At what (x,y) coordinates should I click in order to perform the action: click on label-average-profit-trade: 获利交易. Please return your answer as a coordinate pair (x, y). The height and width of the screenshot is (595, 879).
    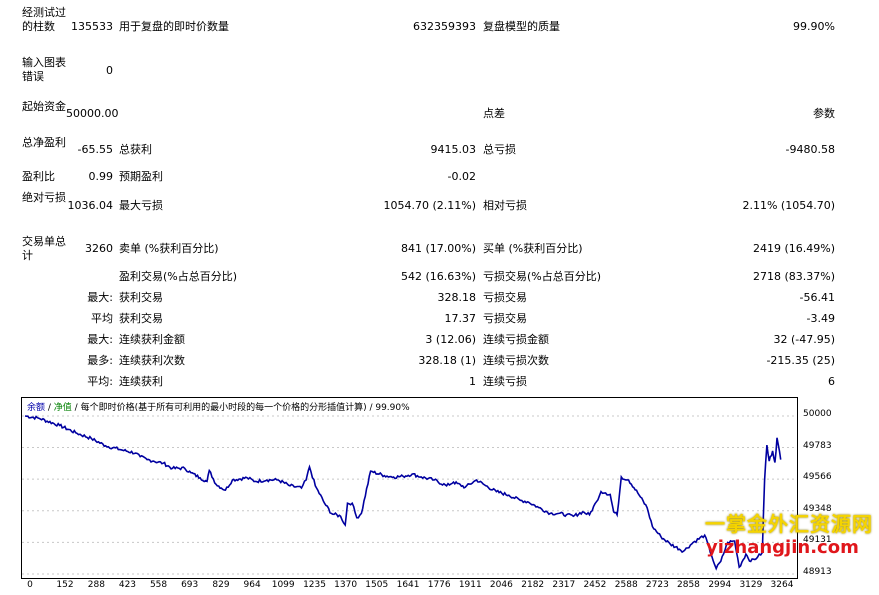
    Looking at the image, I should click on (141, 318).